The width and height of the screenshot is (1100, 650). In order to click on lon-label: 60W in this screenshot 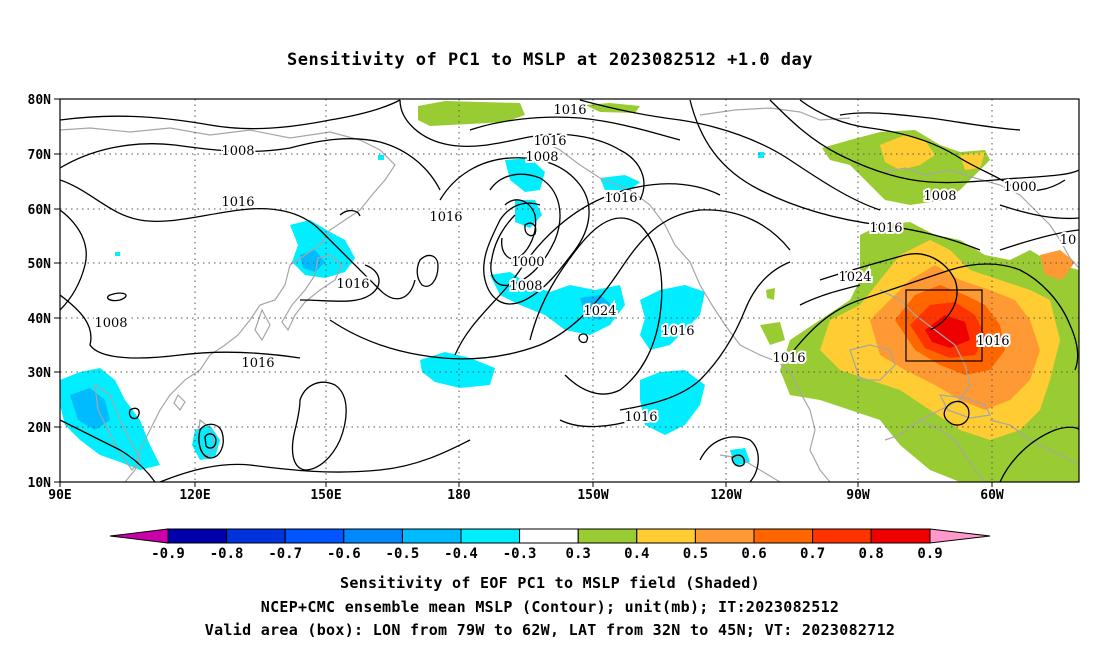, I will do `click(992, 495)`.